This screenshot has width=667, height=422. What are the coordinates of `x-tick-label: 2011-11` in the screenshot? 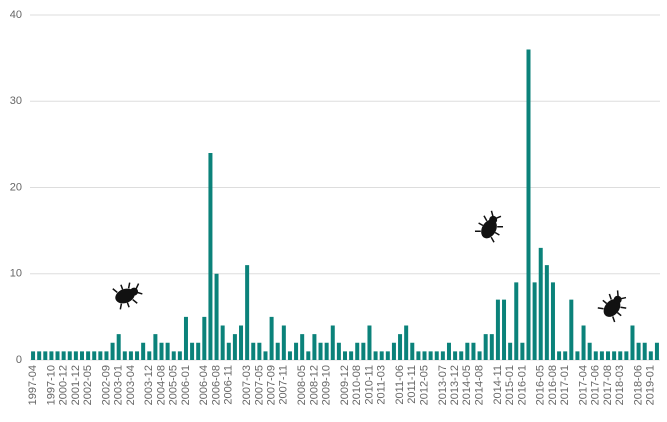 It's located at (412, 384).